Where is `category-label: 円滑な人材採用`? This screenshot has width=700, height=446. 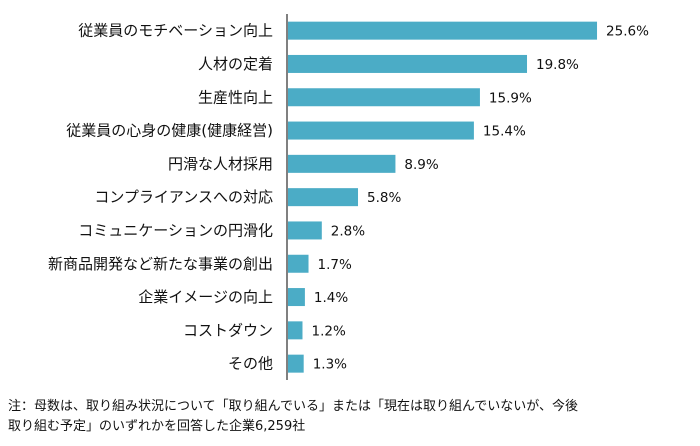
category-label: 円滑な人材採用 is located at coordinates (220, 164).